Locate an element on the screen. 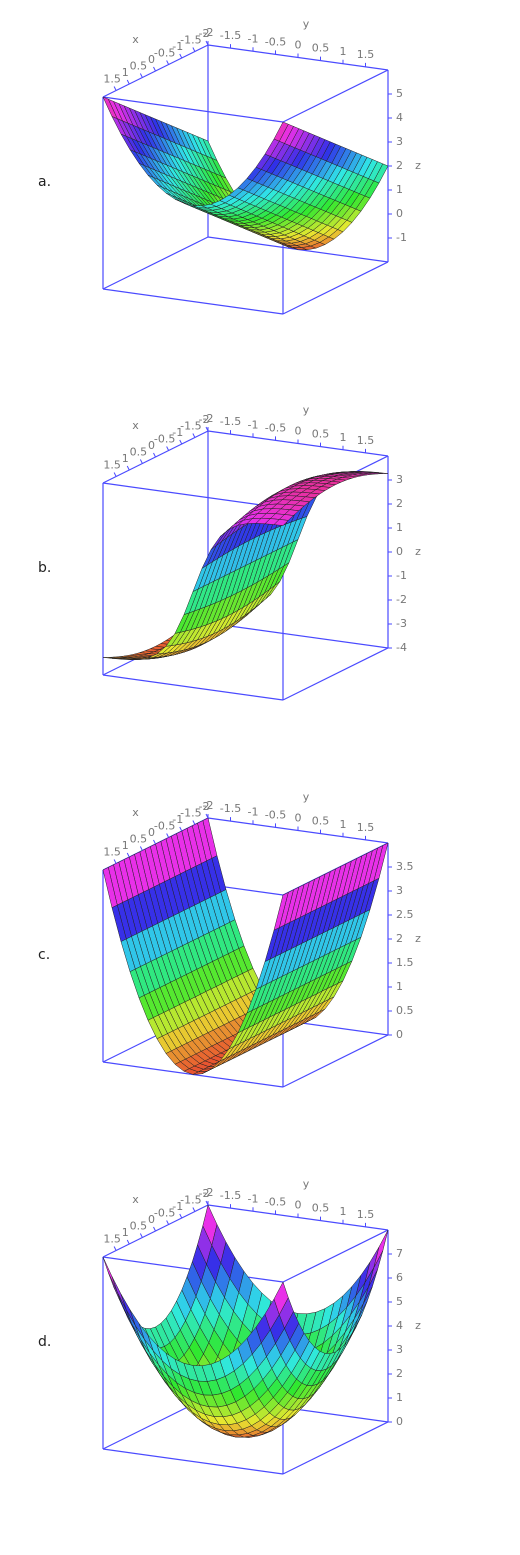  z-tick-label: 7 is located at coordinates (399, 1253).